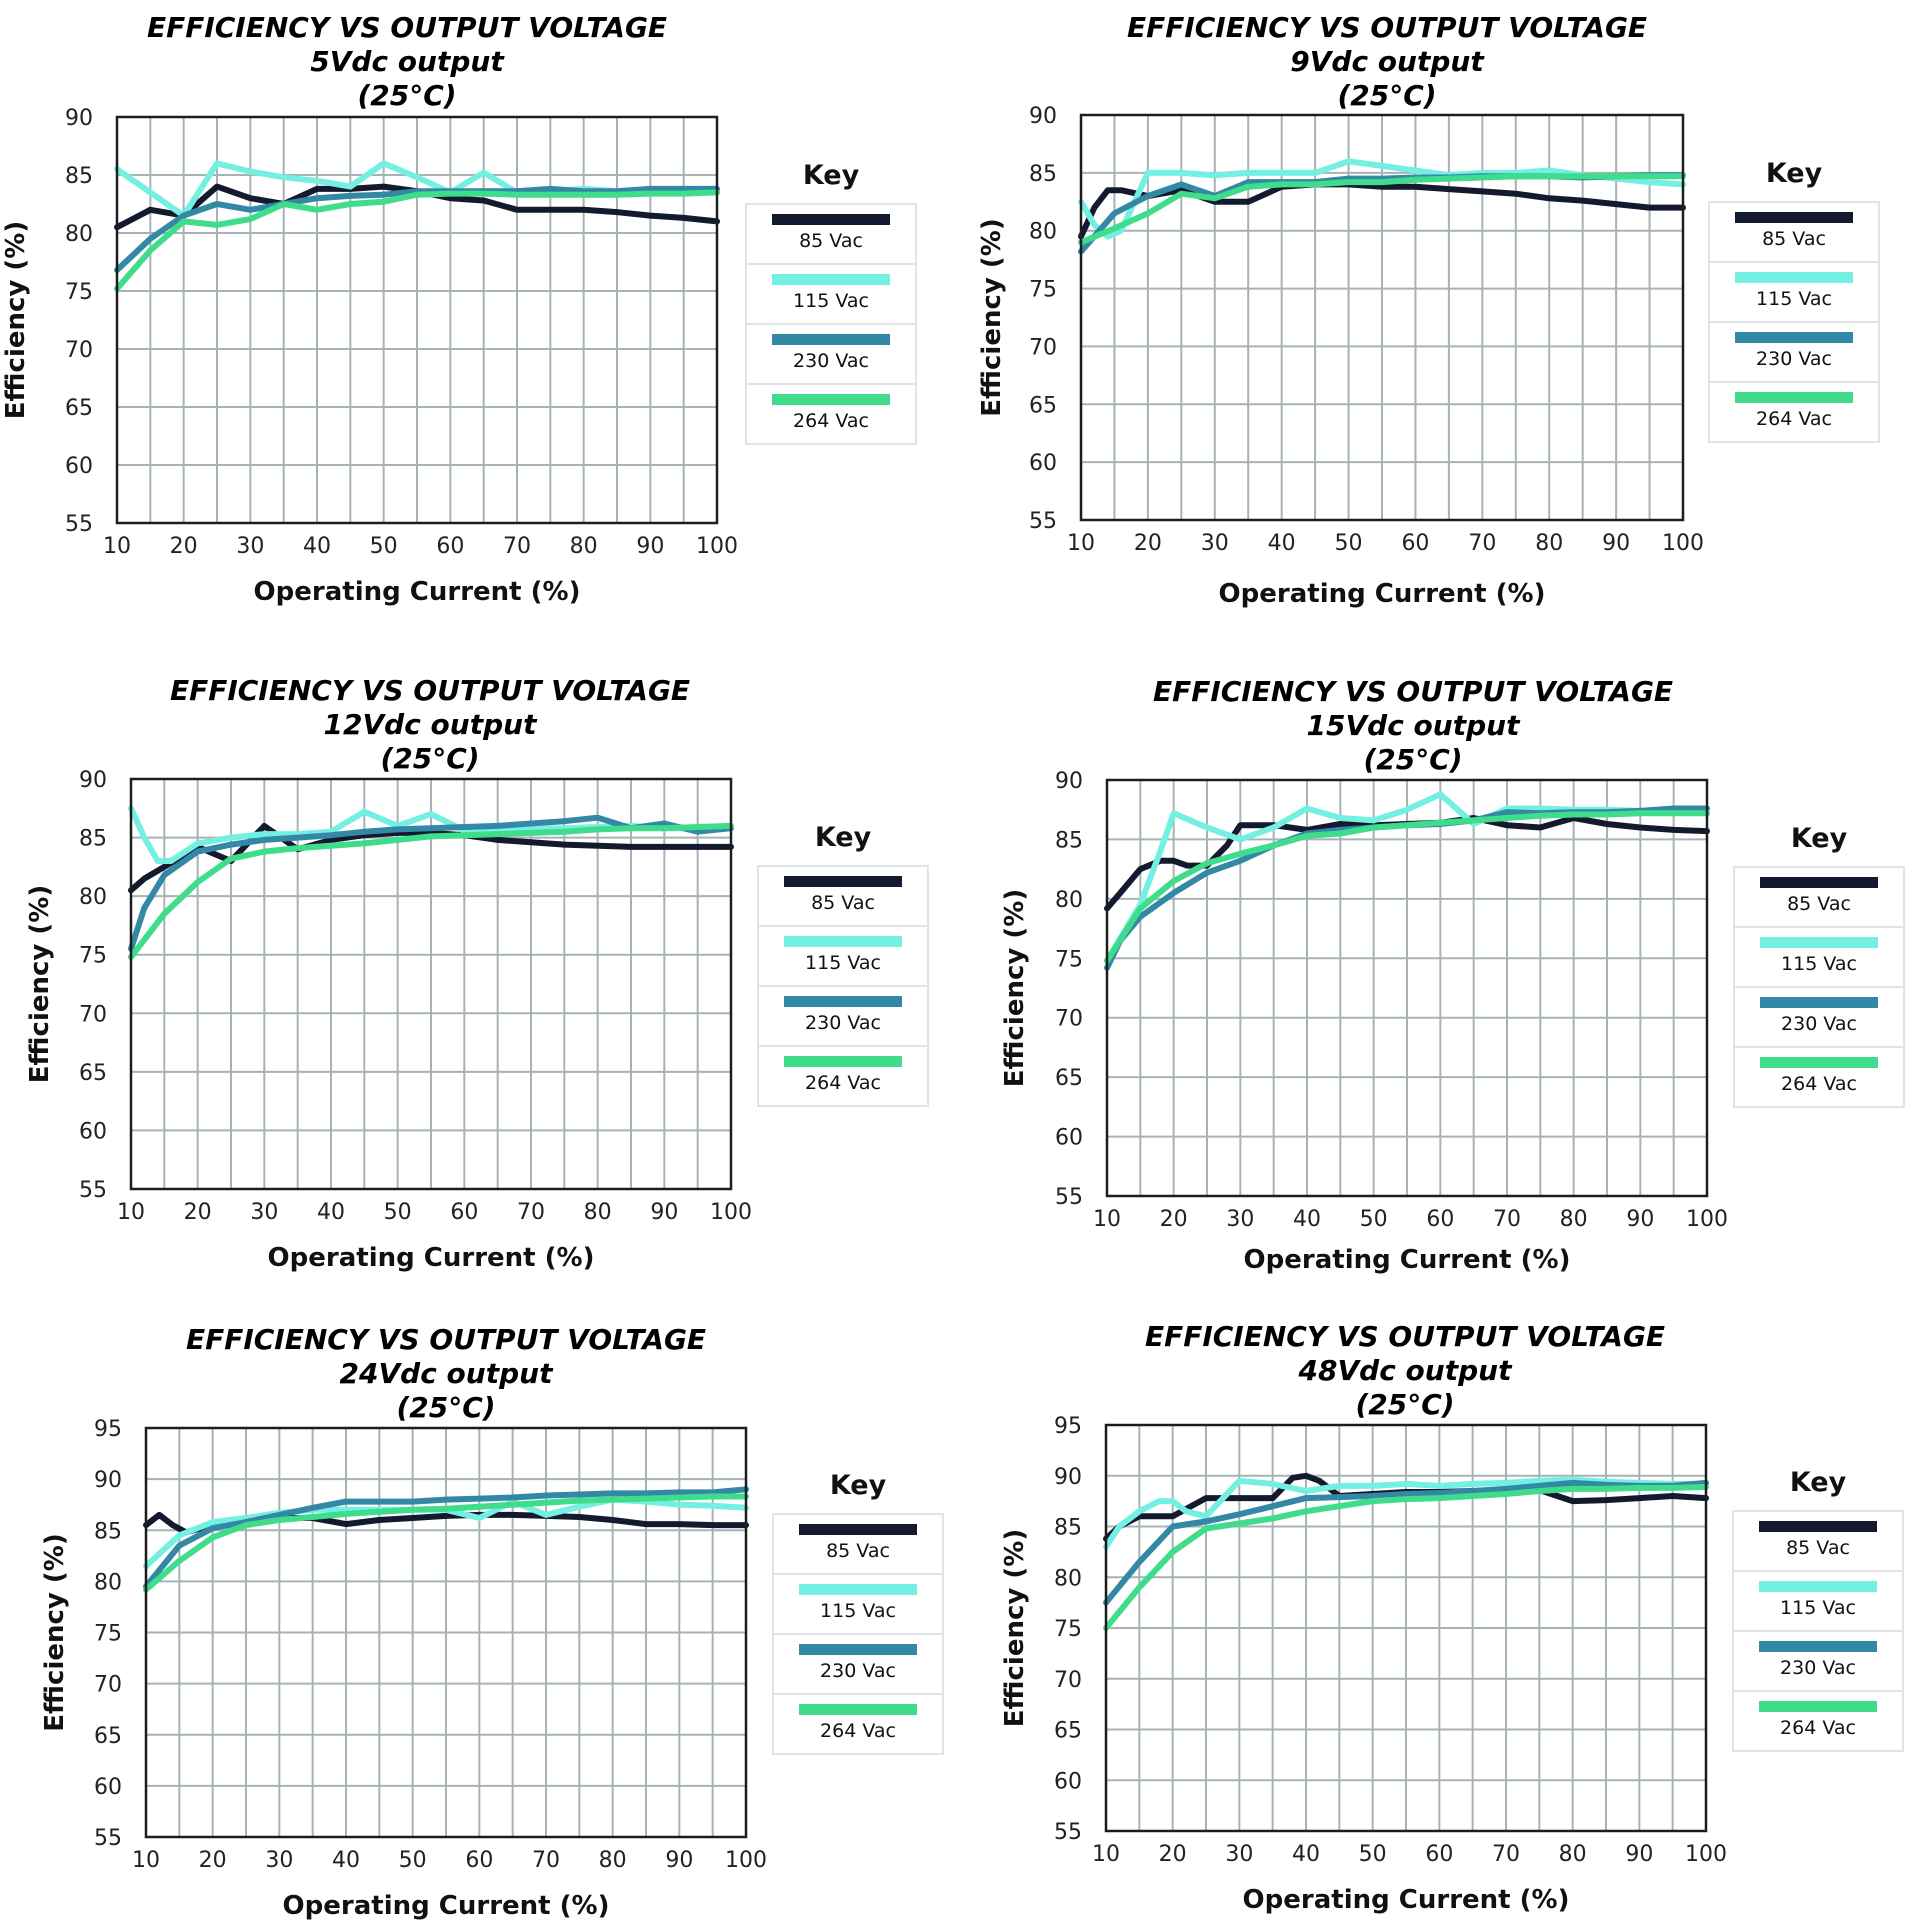 The width and height of the screenshot is (1909, 1924). What do you see at coordinates (831, 361) in the screenshot?
I see `legend-label: 230 Vac` at bounding box center [831, 361].